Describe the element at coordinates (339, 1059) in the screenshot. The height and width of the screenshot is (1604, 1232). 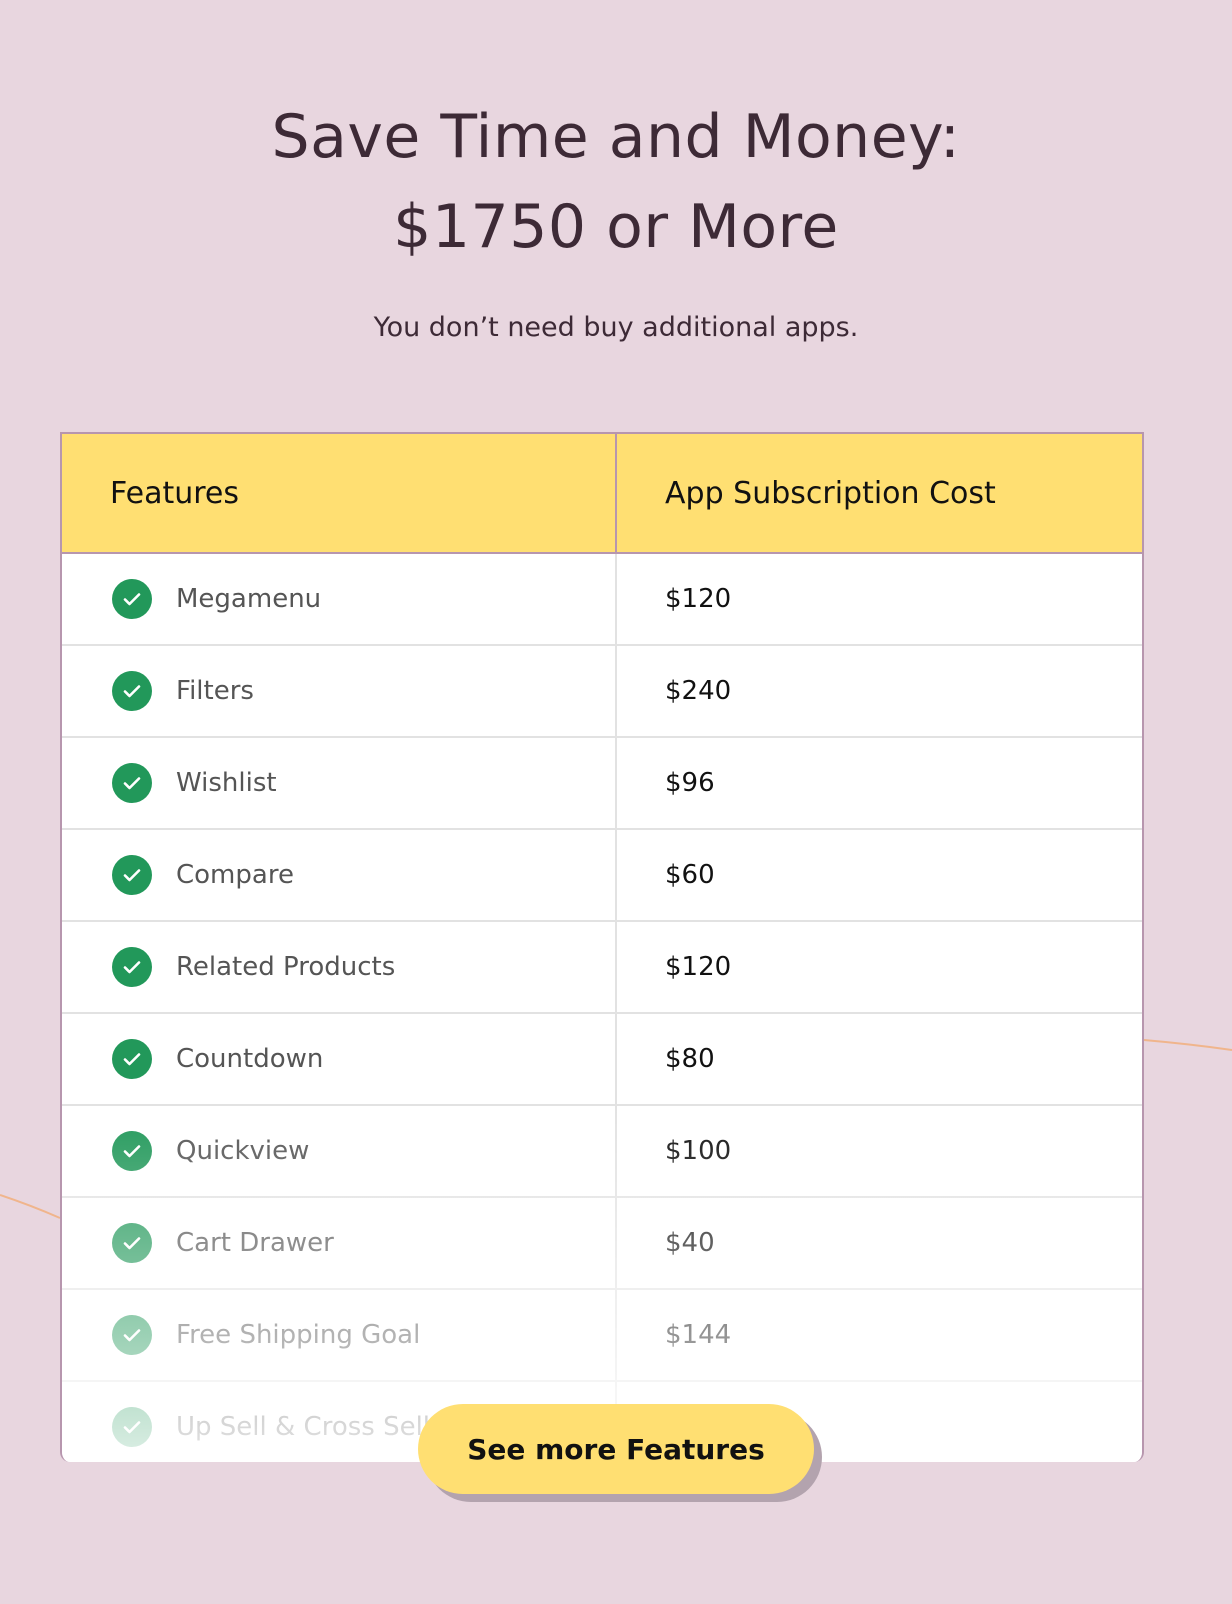
I see `feature-cell: Countdown` at that location.